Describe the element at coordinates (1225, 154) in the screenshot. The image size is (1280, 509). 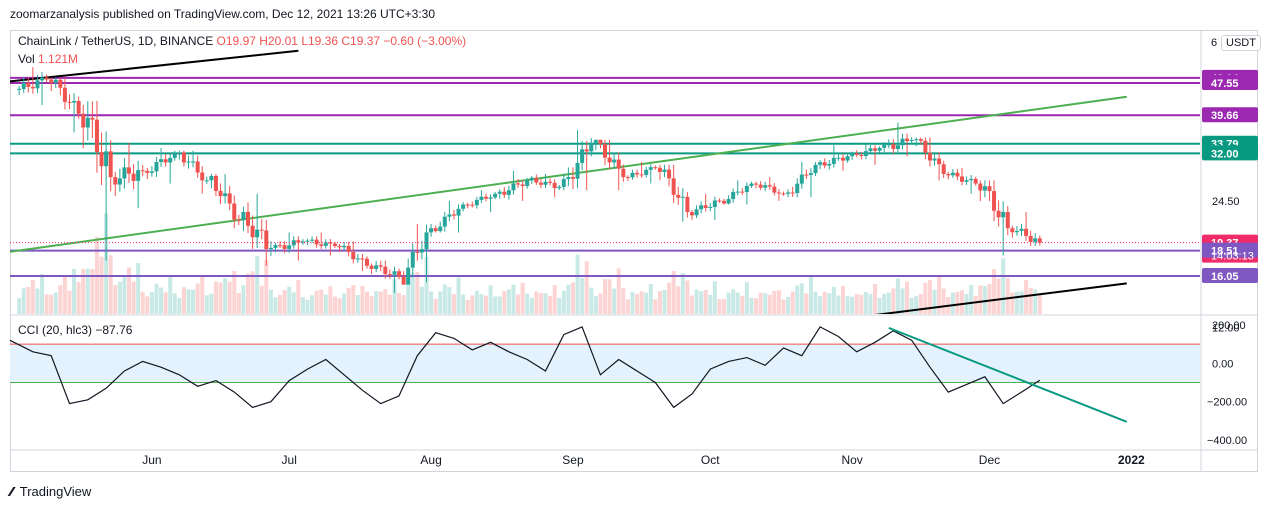
I see `price-label: 32.00` at that location.